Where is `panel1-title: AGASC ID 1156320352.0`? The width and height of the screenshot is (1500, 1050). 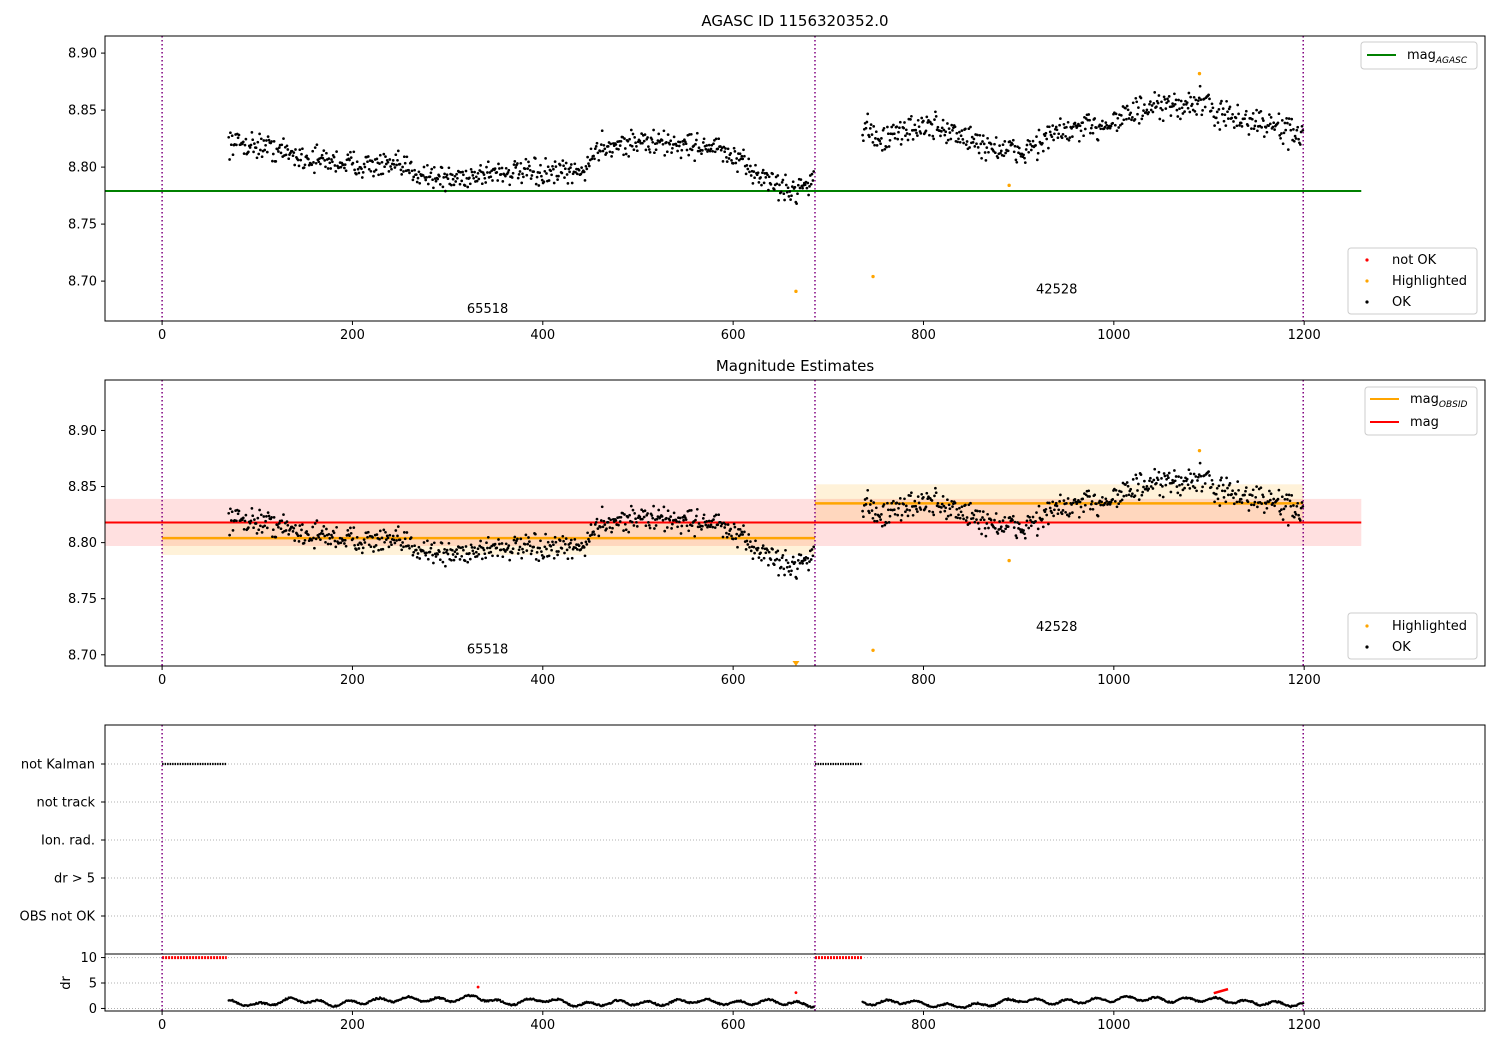 panel1-title: AGASC ID 1156320352.0 is located at coordinates (794, 21).